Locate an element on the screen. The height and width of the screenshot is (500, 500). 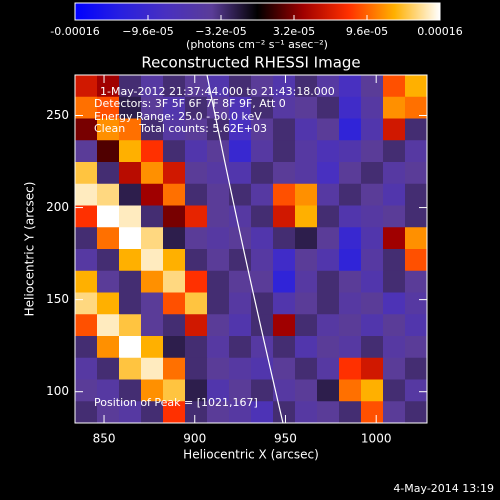
colorbar is located at coordinates (257, 11).